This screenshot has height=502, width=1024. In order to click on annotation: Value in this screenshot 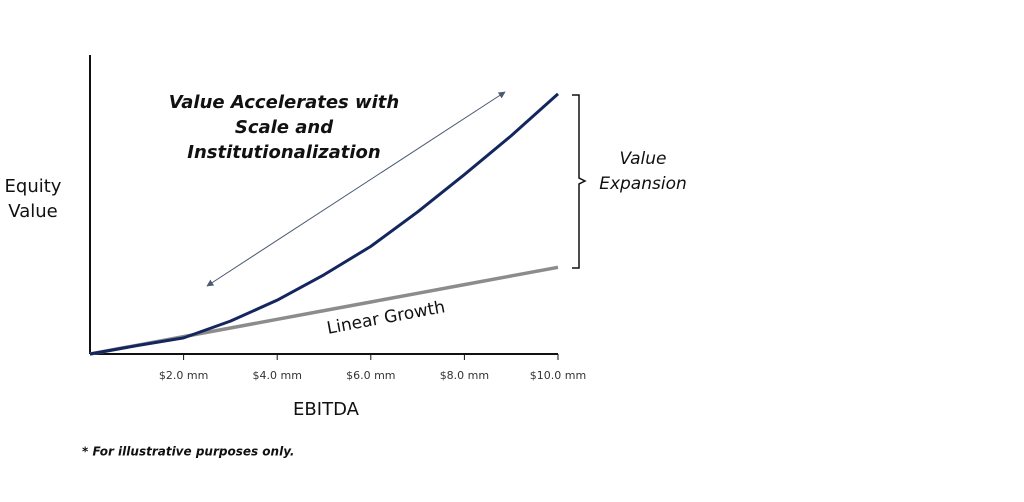, I will do `click(643, 159)`.